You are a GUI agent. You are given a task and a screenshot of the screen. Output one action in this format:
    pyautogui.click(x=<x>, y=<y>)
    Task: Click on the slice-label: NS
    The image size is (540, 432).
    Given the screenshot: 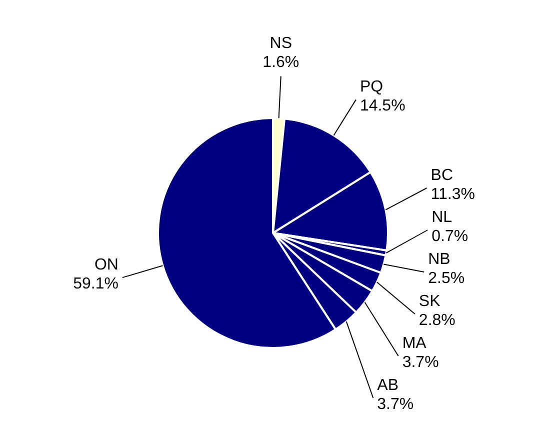 What is the action you would take?
    pyautogui.click(x=281, y=43)
    